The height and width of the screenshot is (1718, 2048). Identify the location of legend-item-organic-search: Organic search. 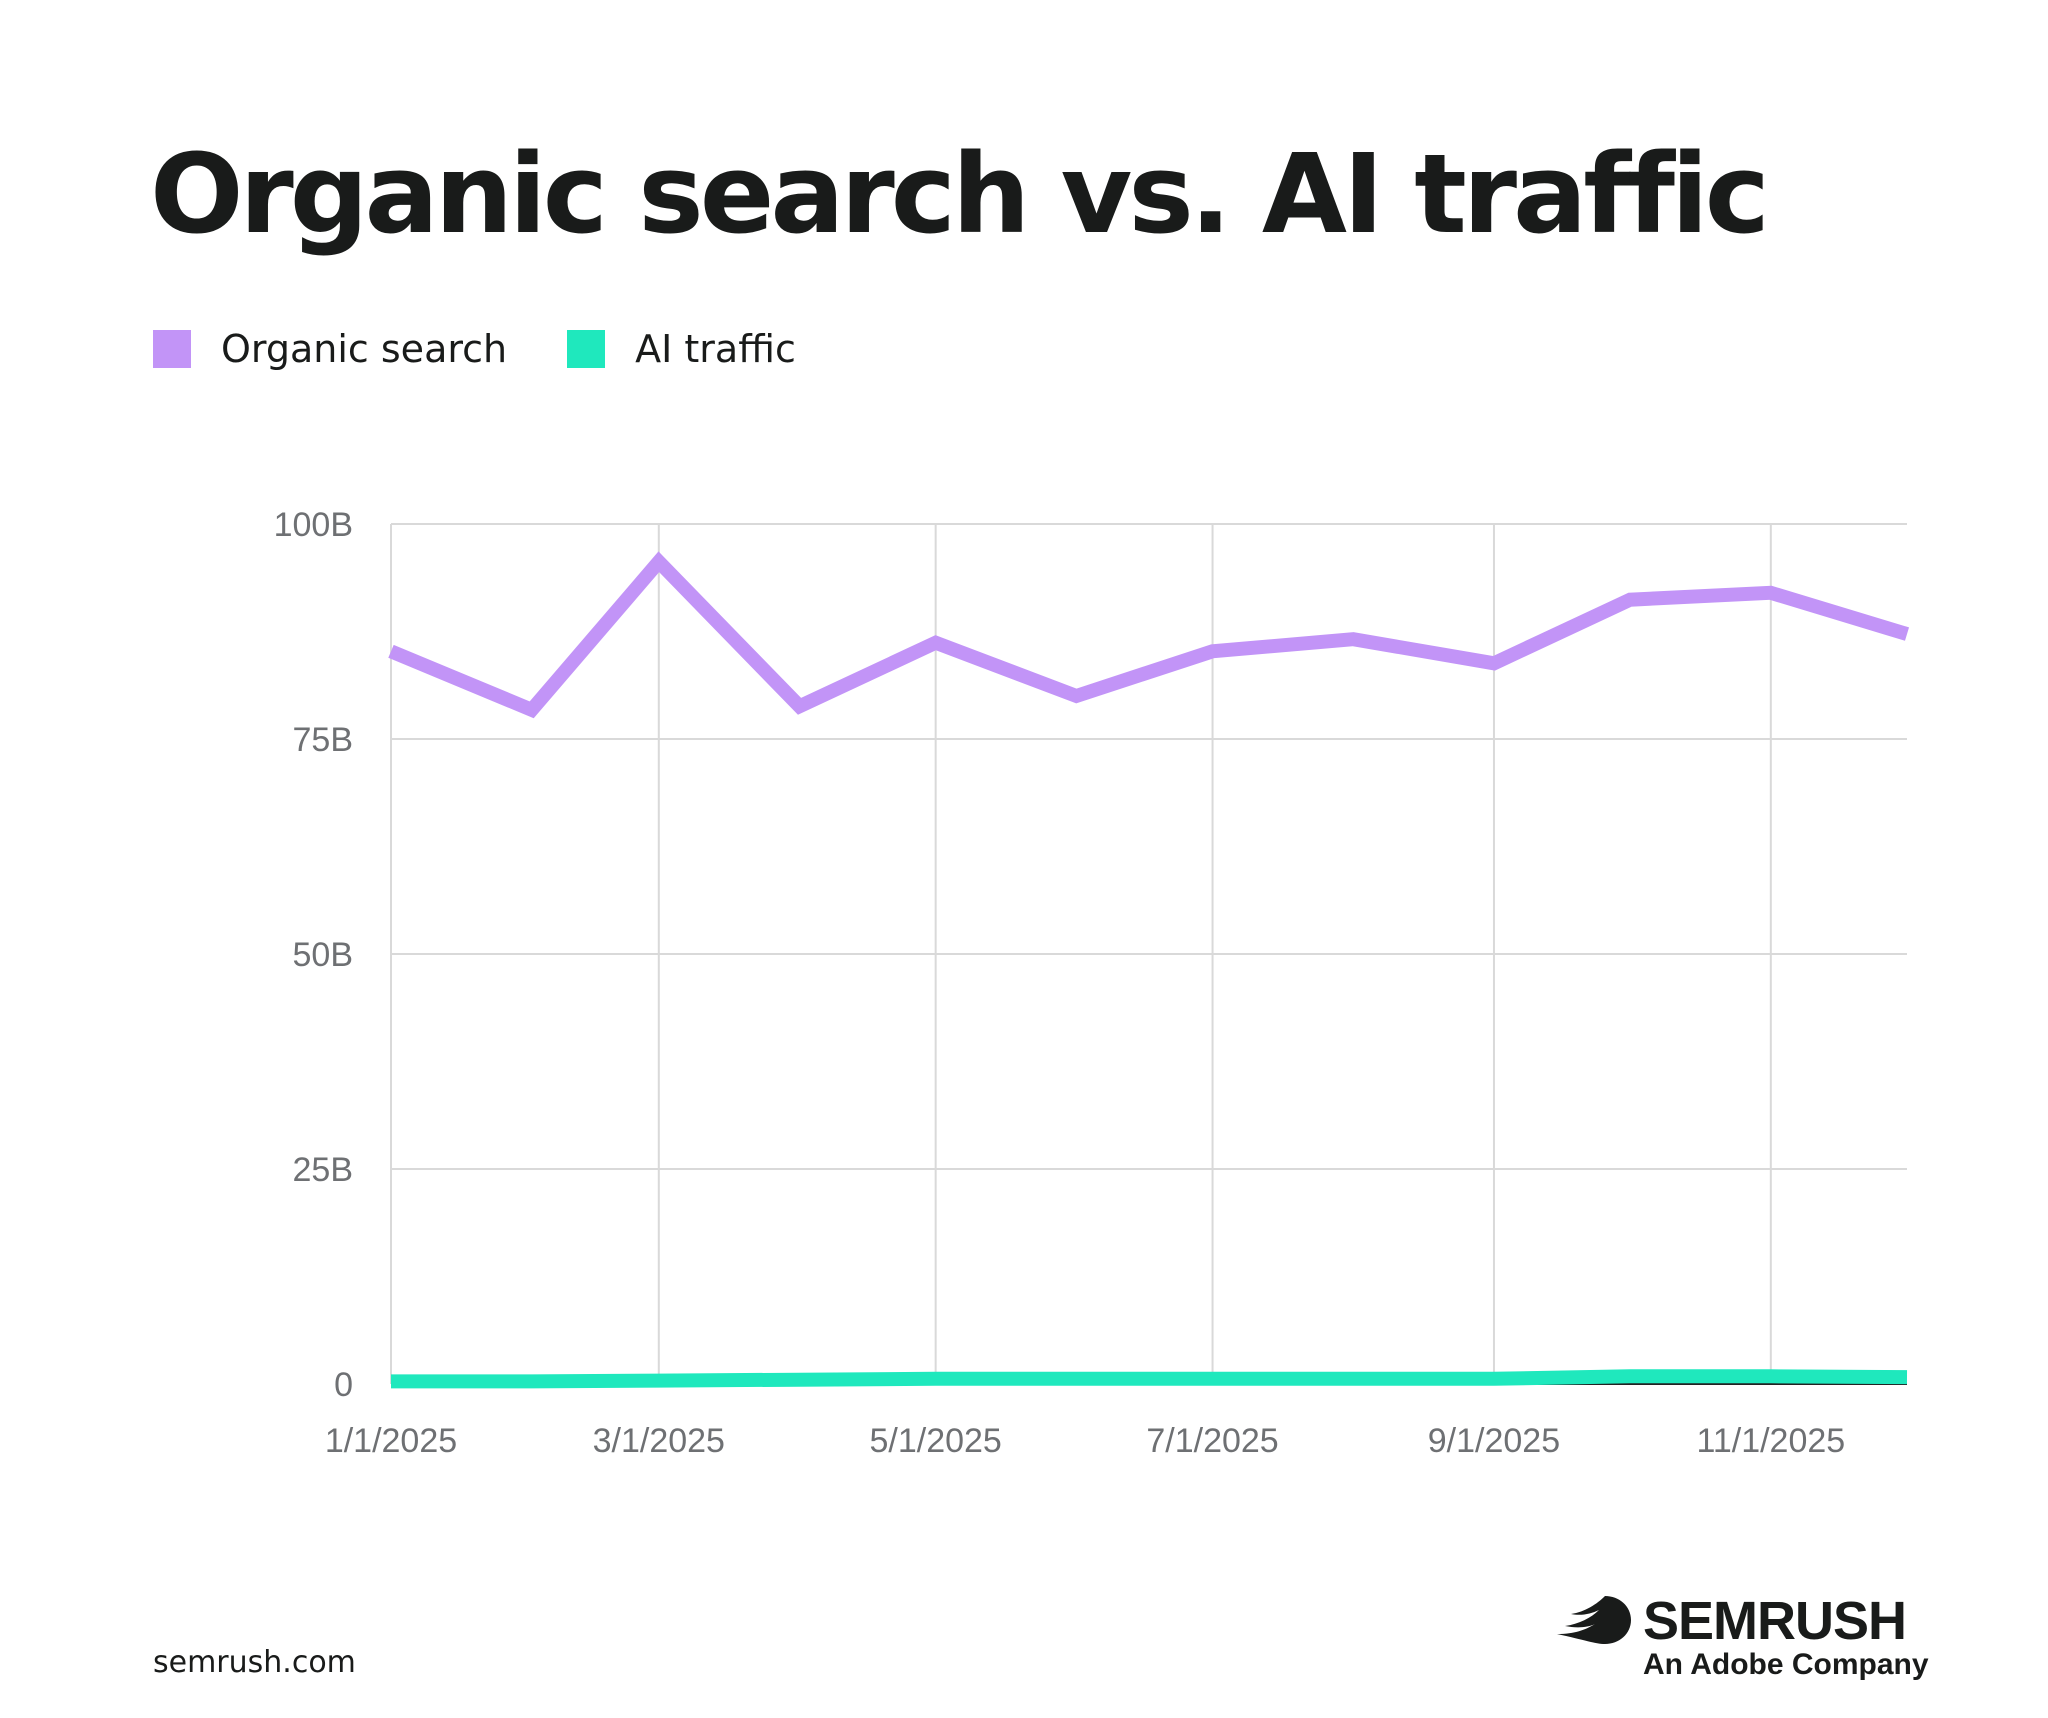
(330, 349).